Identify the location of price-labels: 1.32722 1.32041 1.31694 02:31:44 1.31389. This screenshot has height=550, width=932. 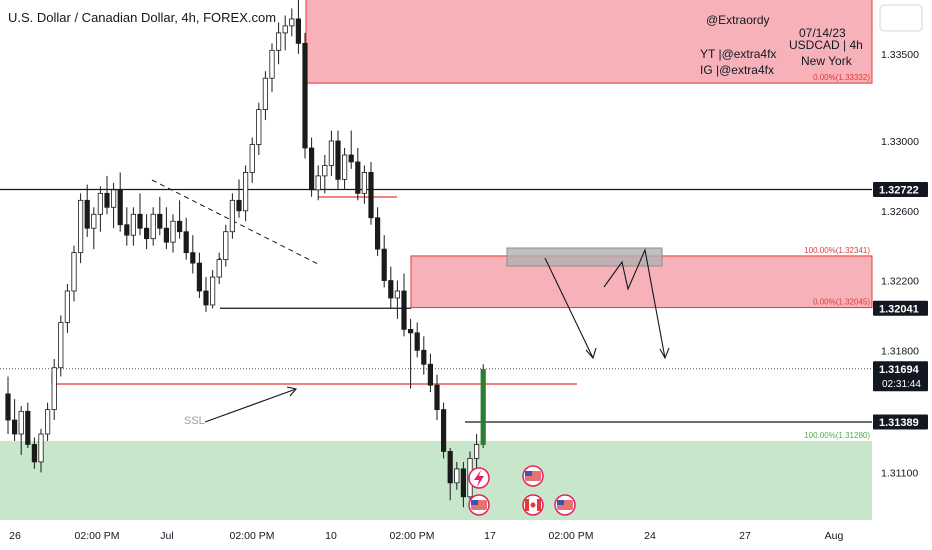
(900, 306).